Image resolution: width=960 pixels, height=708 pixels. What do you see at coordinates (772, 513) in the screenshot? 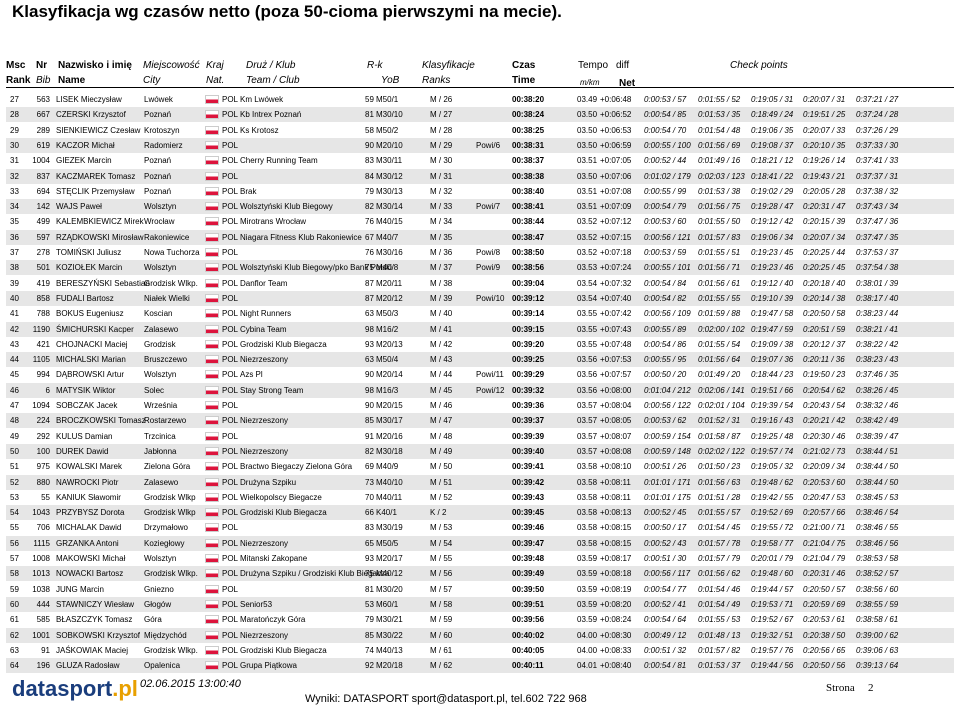
I see `table-cell: 0:19:52 / 69` at bounding box center [772, 513].